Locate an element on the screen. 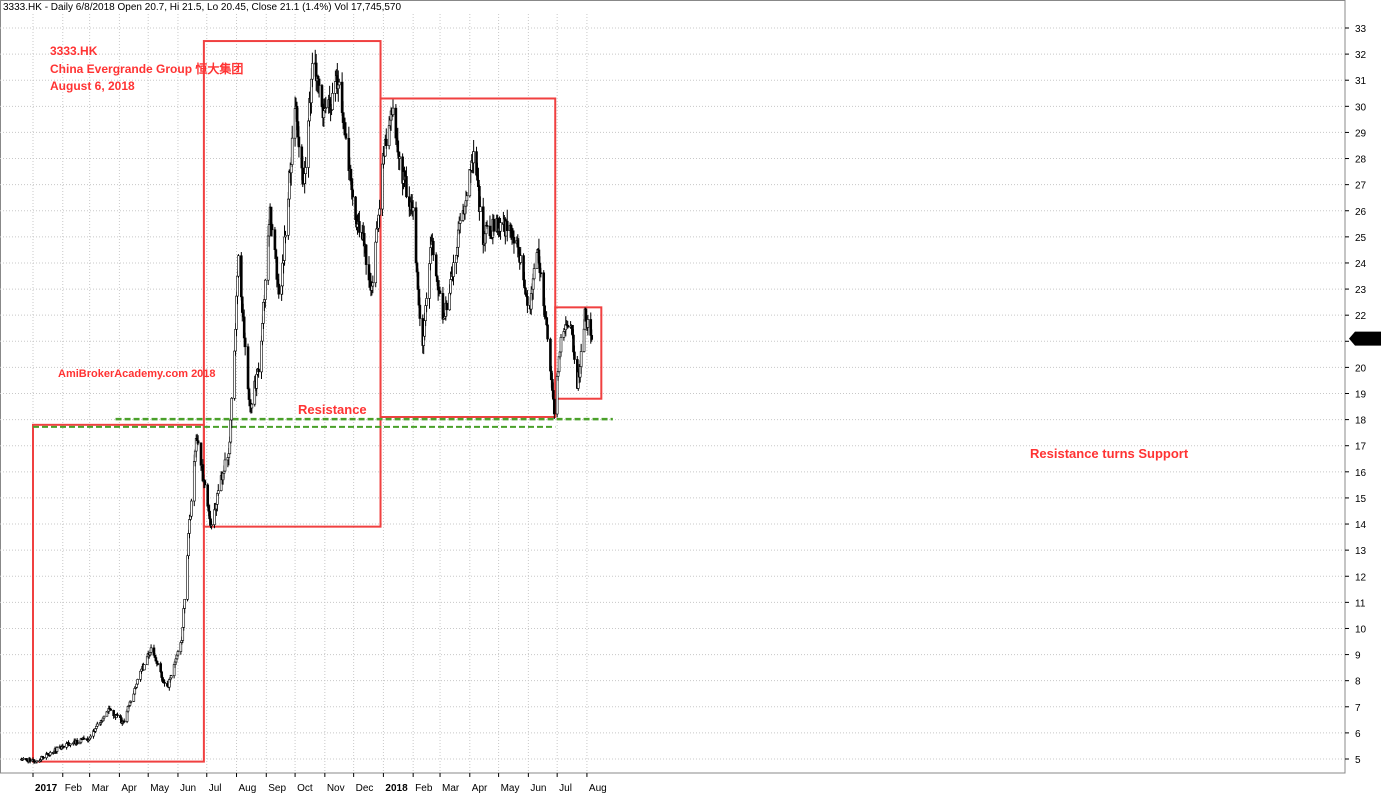 This screenshot has width=1400, height=800. x-tick-label: May is located at coordinates (159, 788).